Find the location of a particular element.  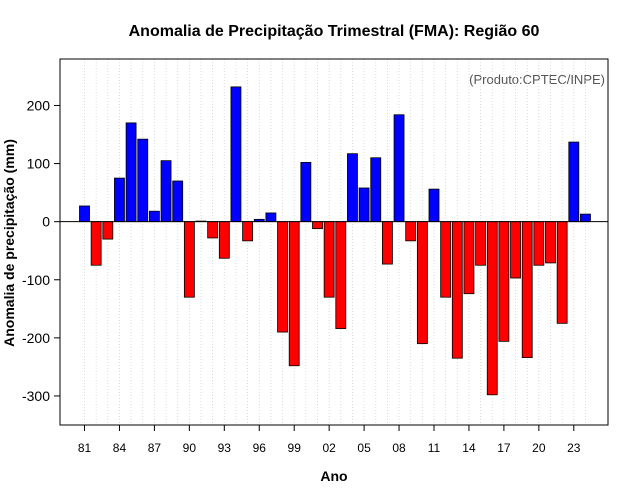

x-tick-label: 96 is located at coordinates (260, 448).